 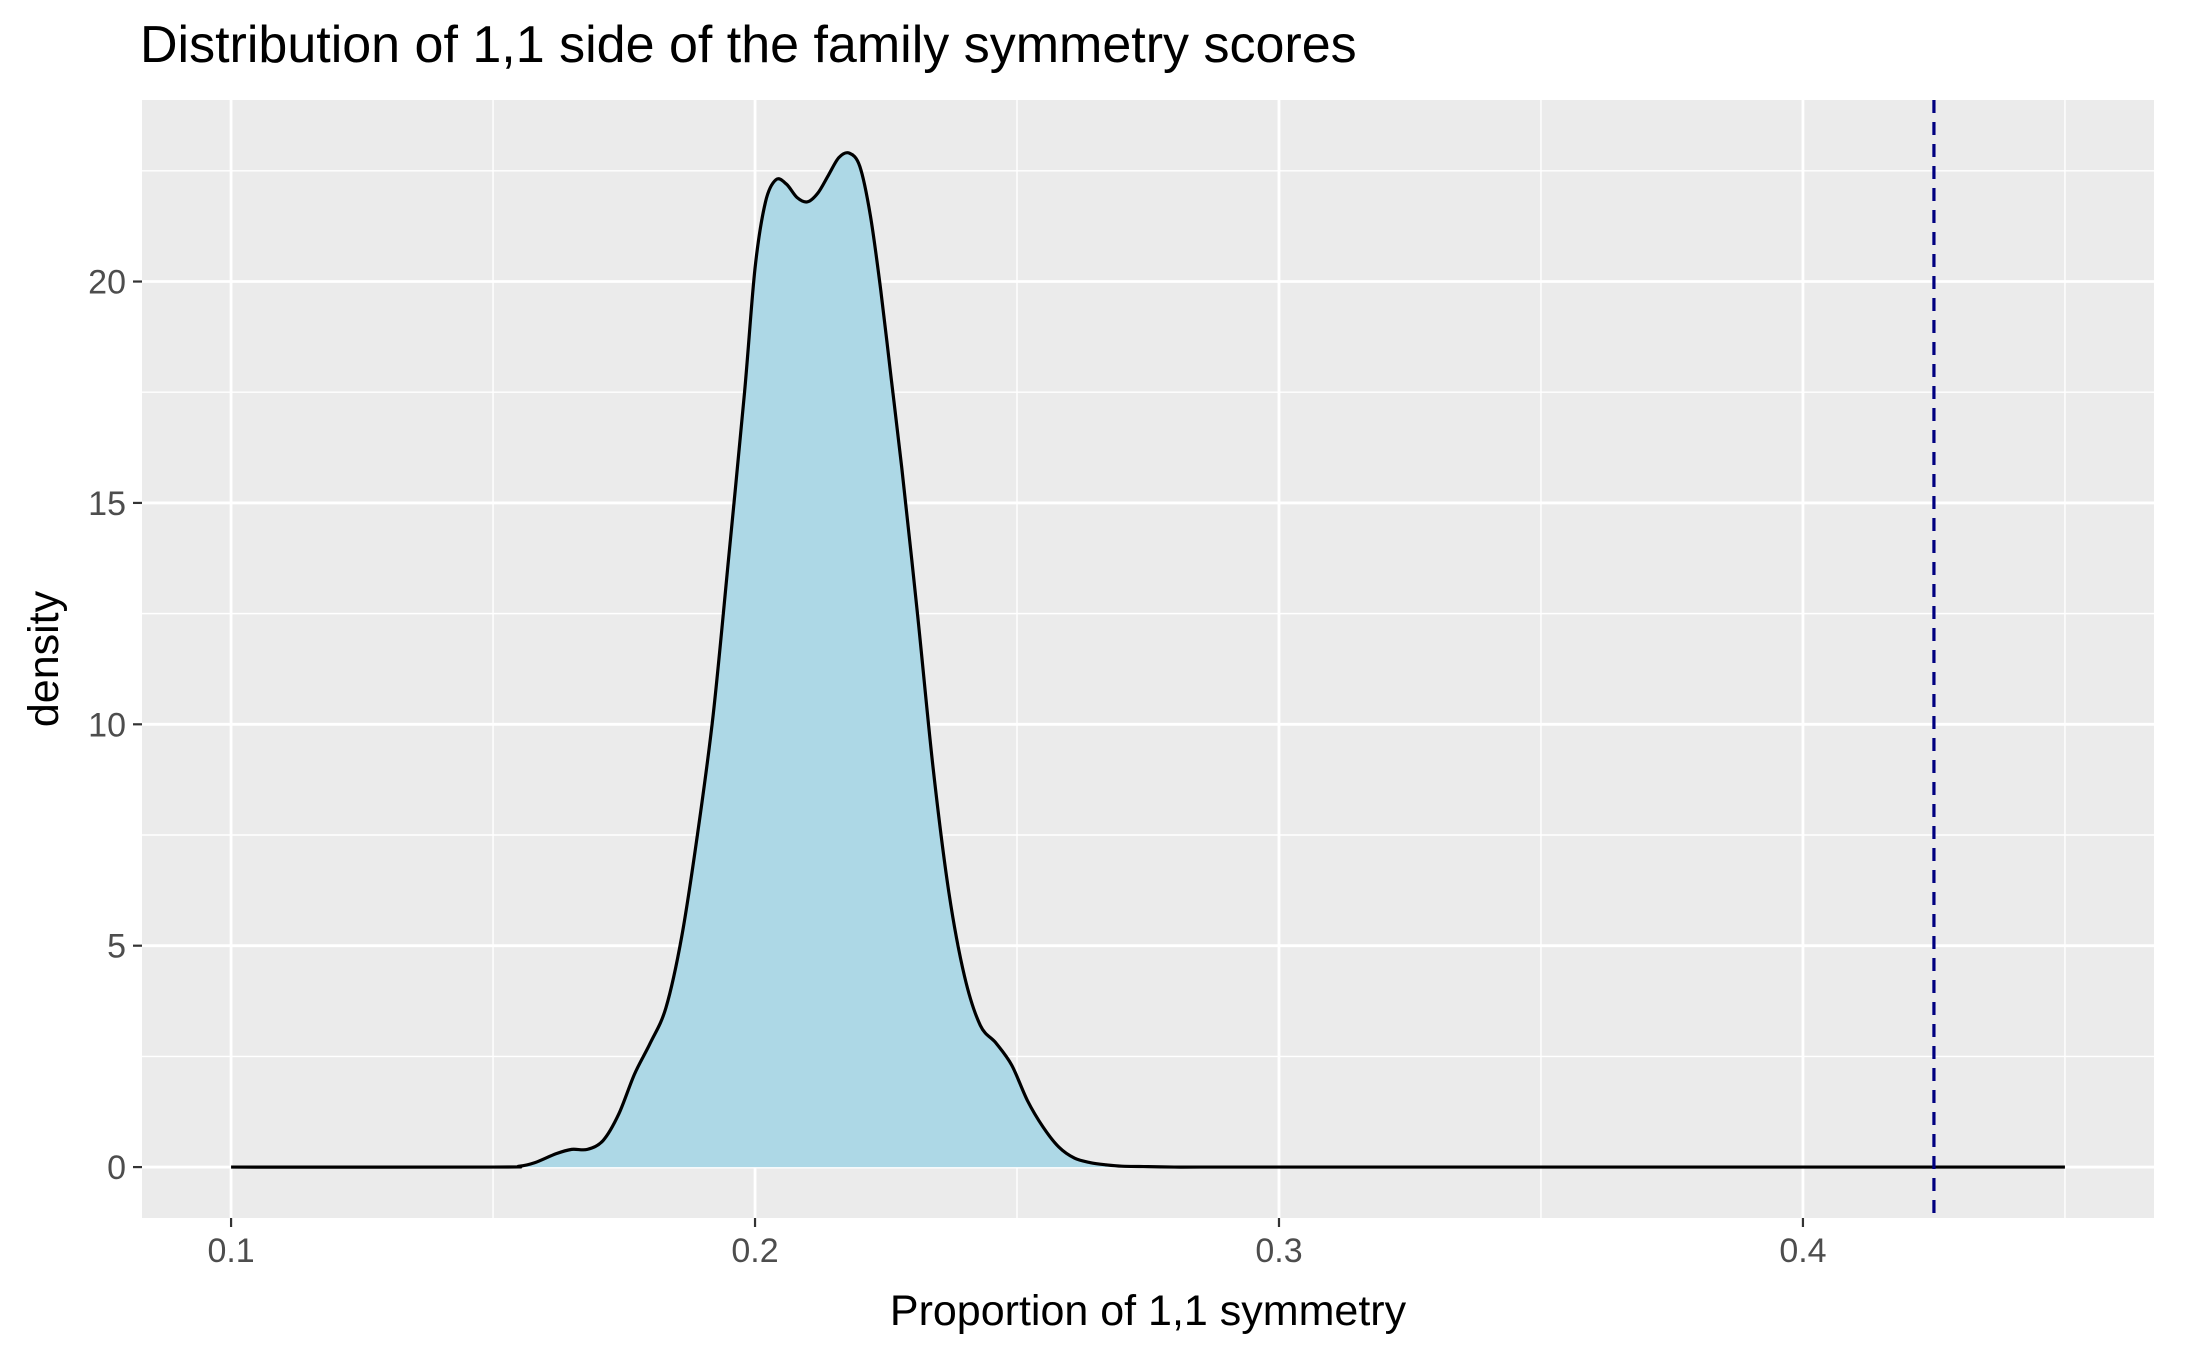 I want to click on x-axis-title: Proportion of 1,1 symmetry, so click(x=1148, y=1311).